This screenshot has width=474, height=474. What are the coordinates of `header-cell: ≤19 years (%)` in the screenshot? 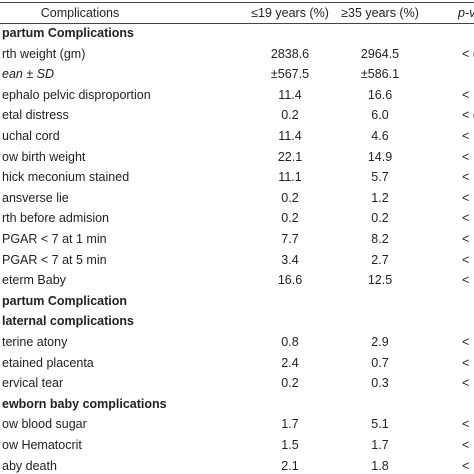 It's located at (290, 13).